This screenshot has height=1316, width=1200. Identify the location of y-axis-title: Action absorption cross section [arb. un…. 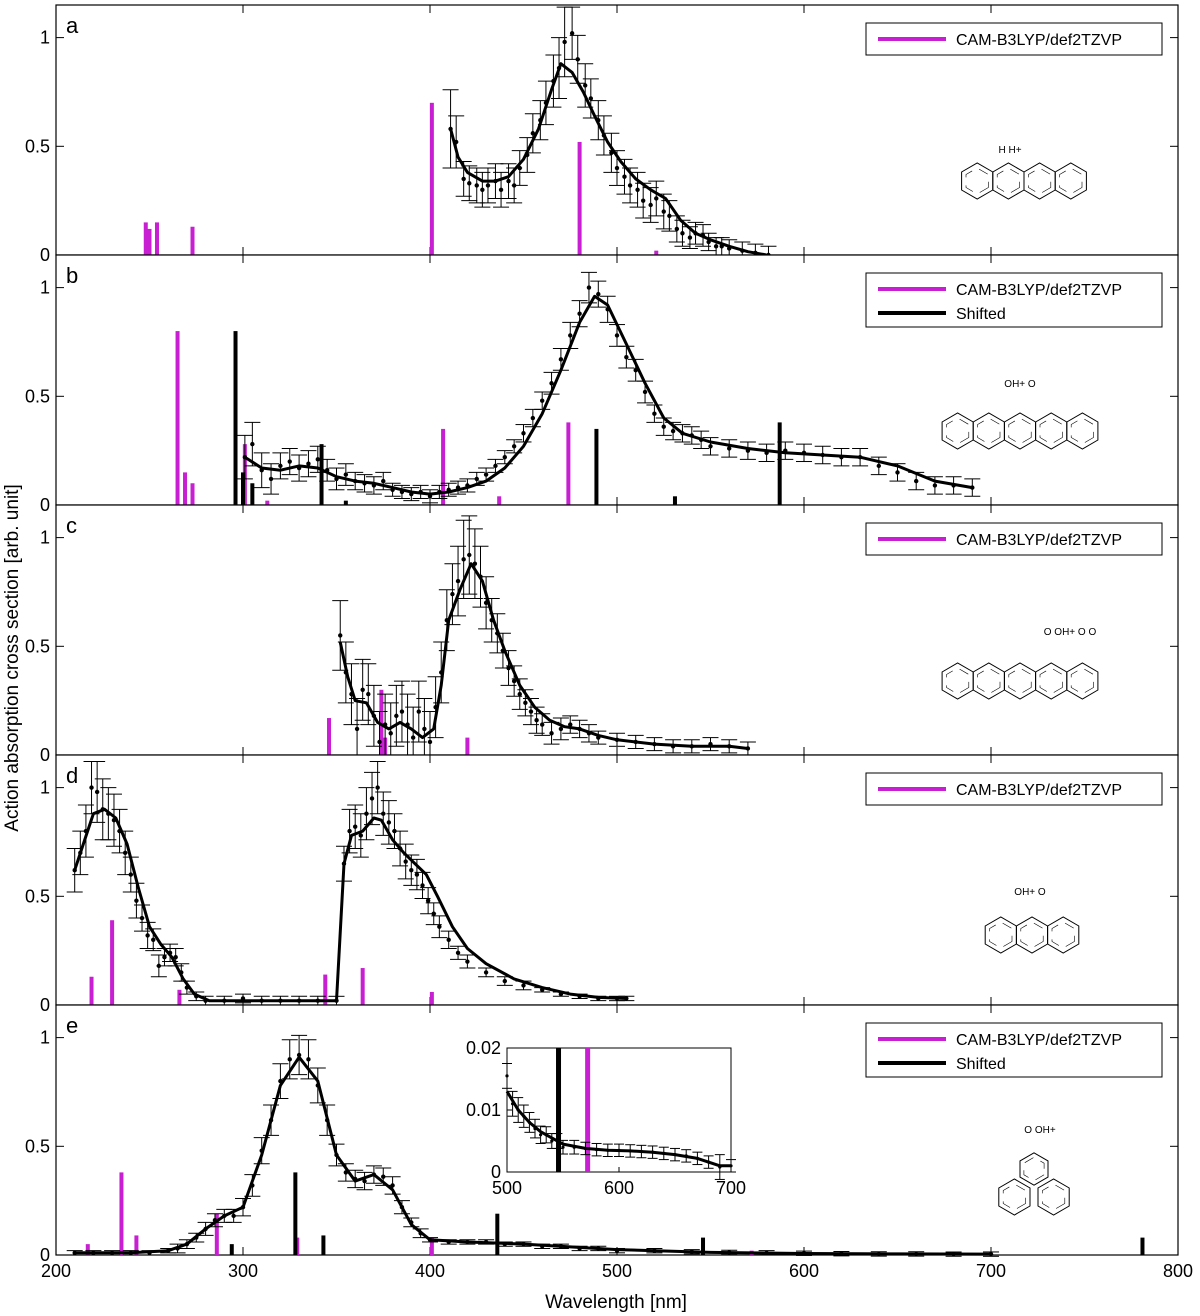
(12, 657).